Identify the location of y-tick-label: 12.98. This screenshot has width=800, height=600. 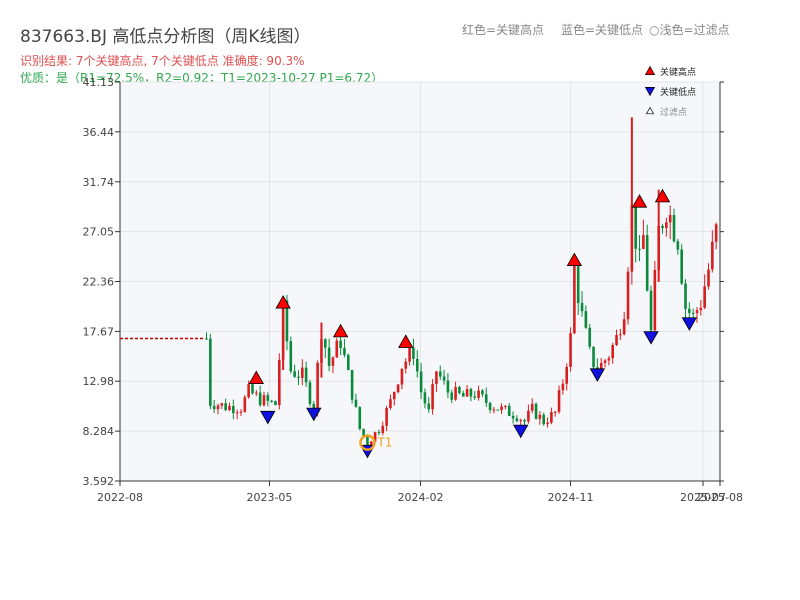
(99, 381).